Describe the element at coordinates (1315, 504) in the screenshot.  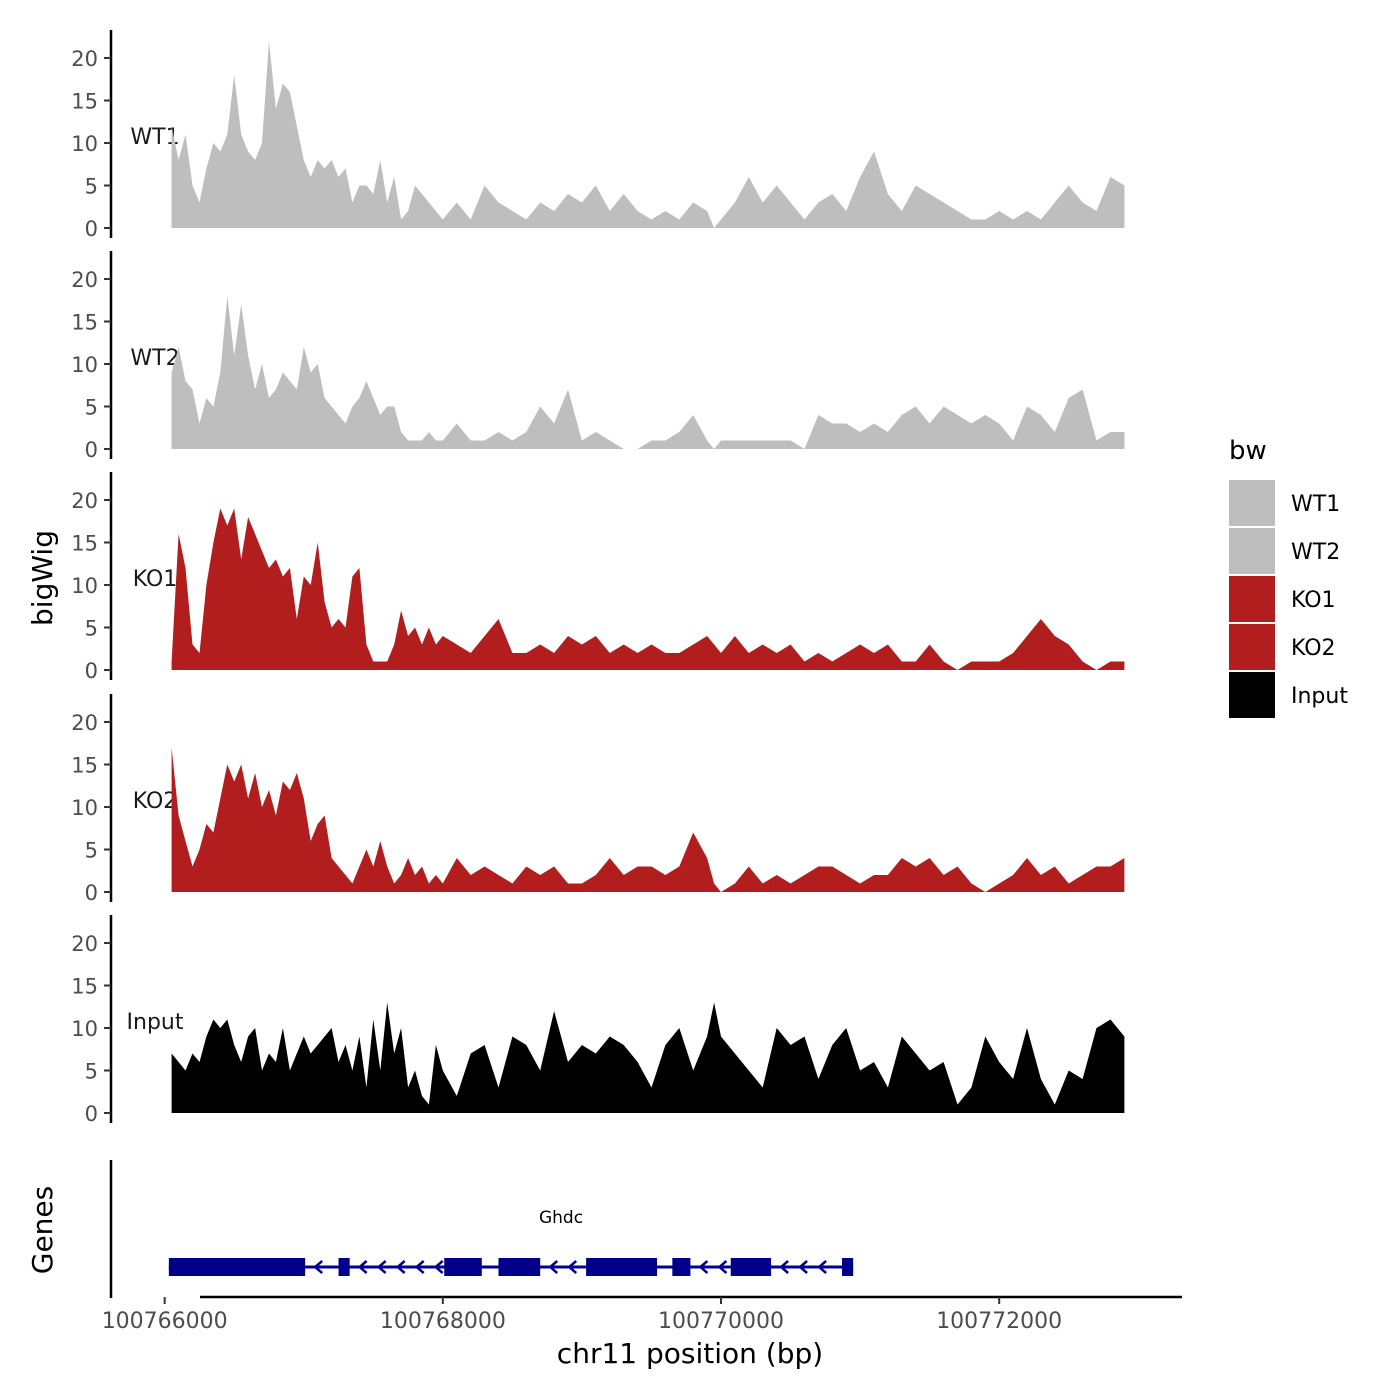
I see `legend-label-wt1: WT1` at that location.